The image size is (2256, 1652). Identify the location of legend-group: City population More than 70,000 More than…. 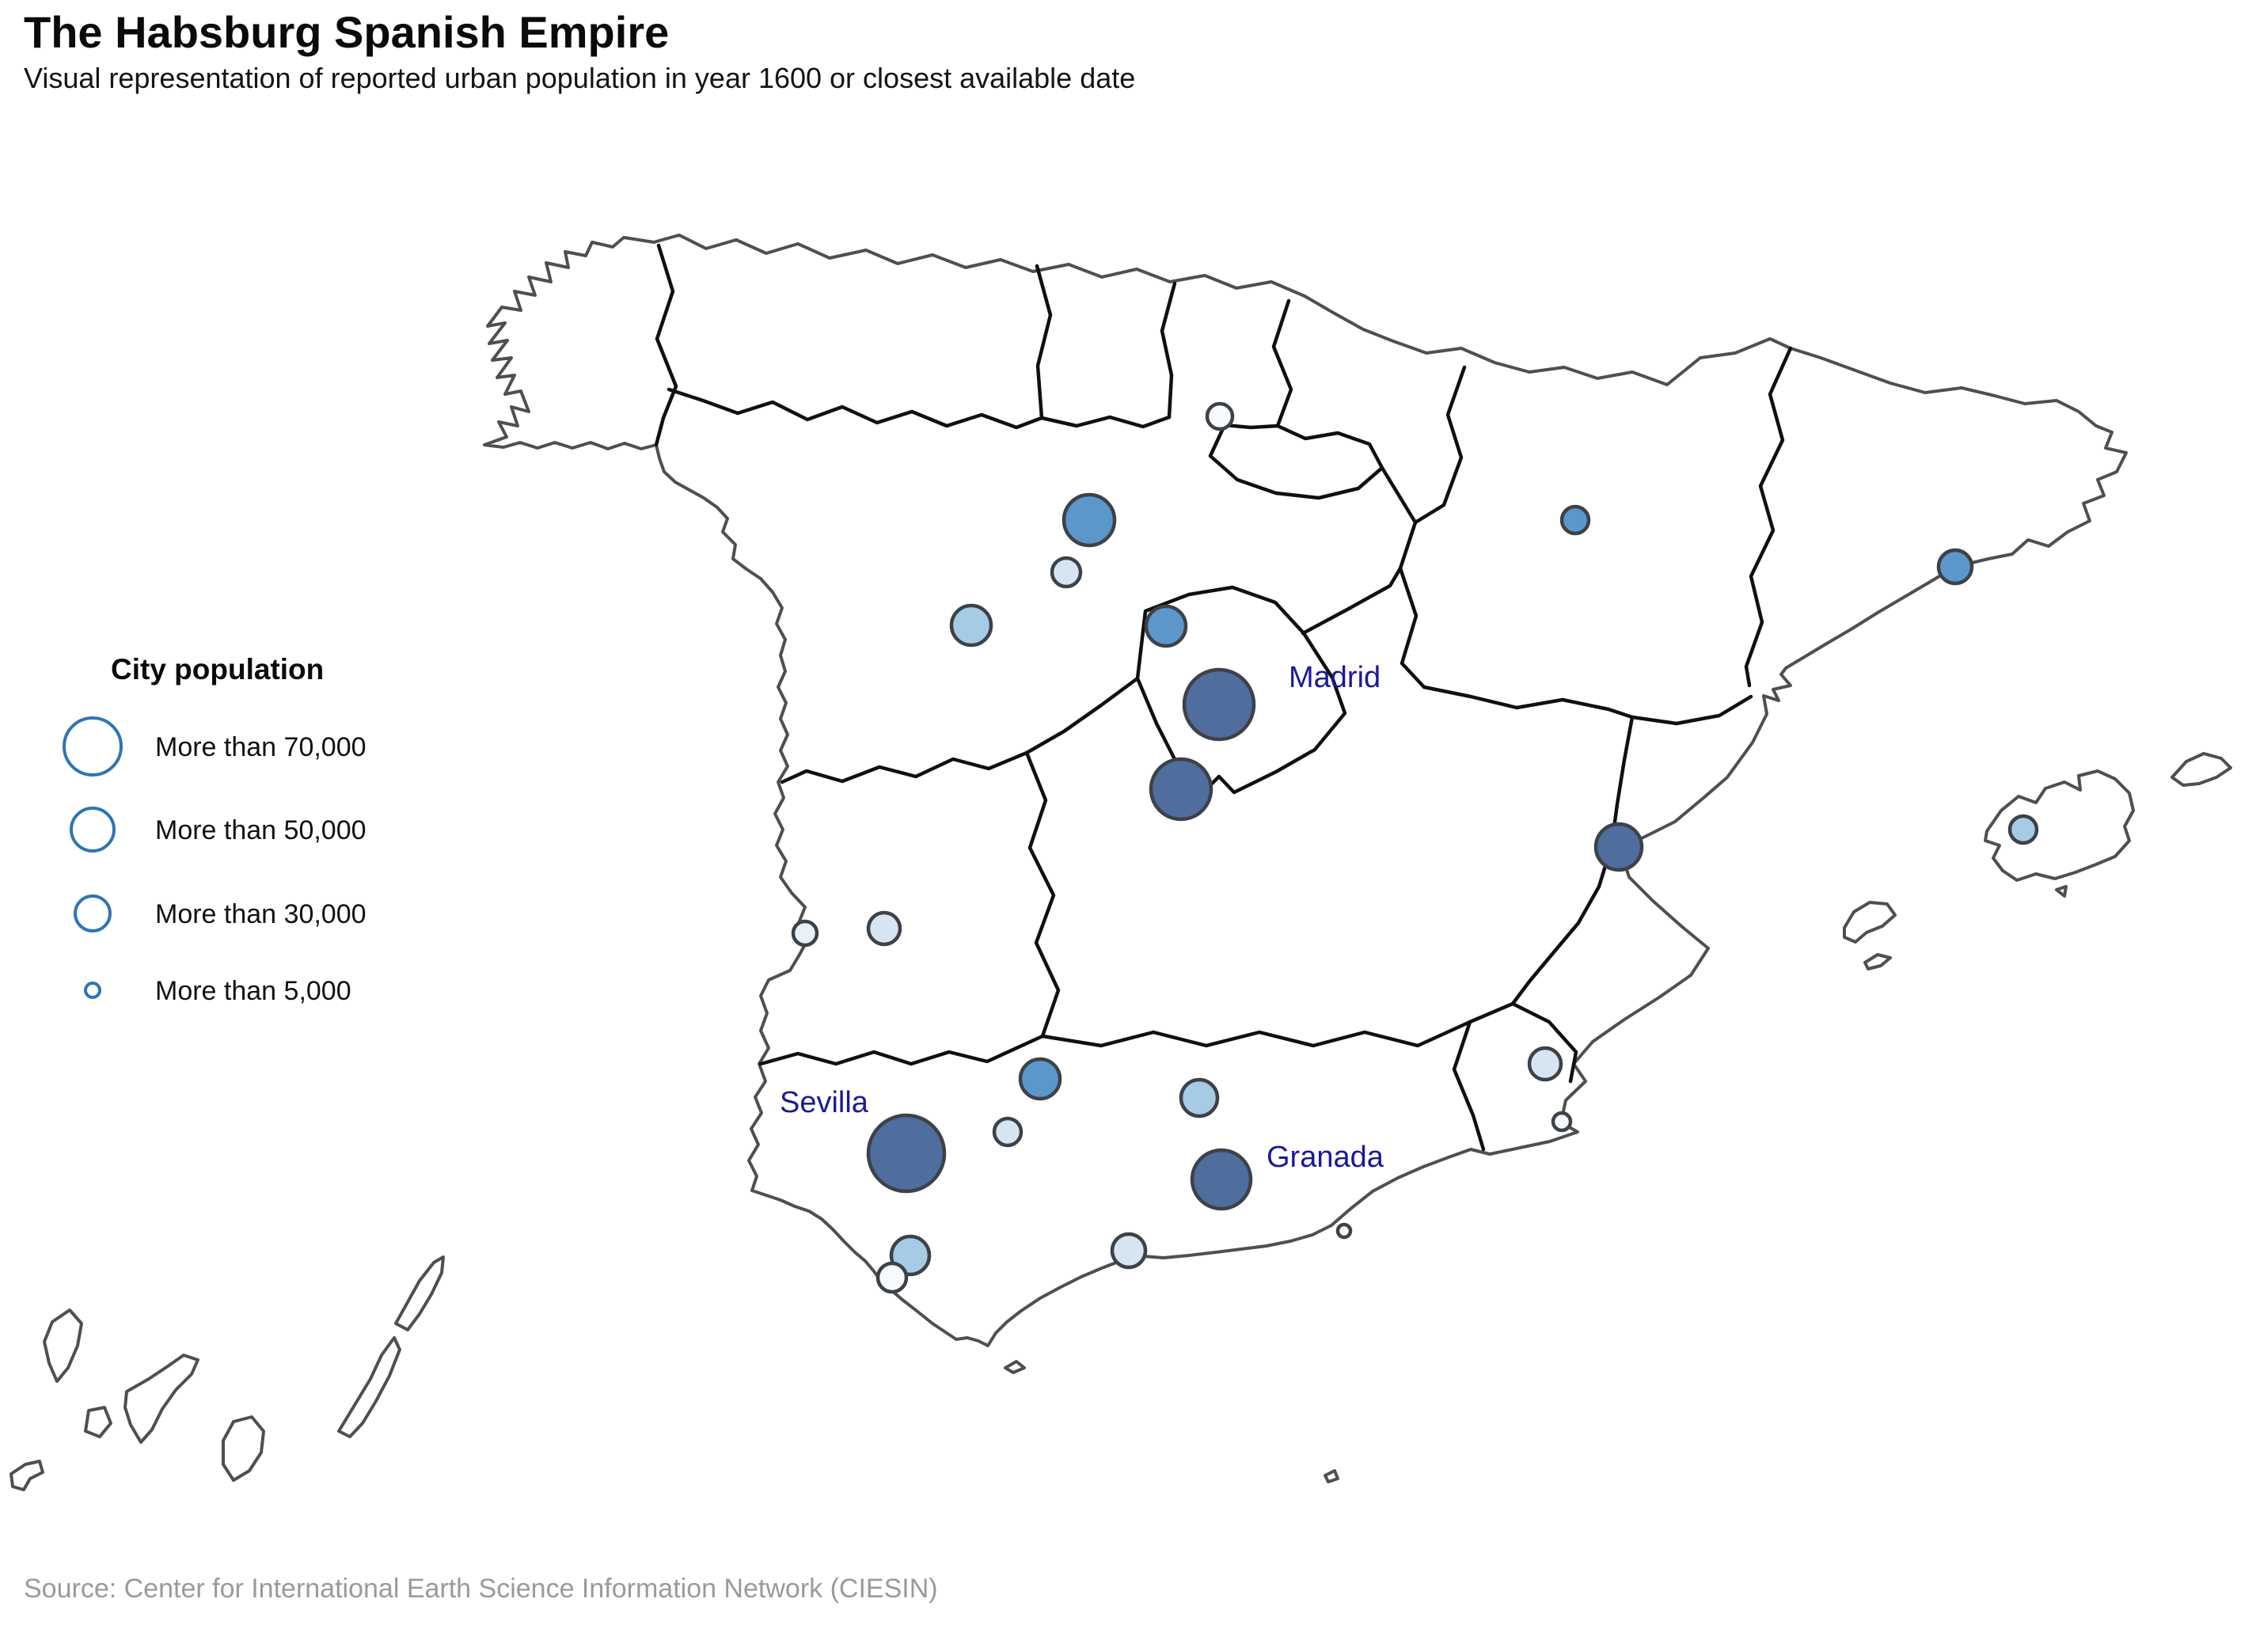
(215, 829).